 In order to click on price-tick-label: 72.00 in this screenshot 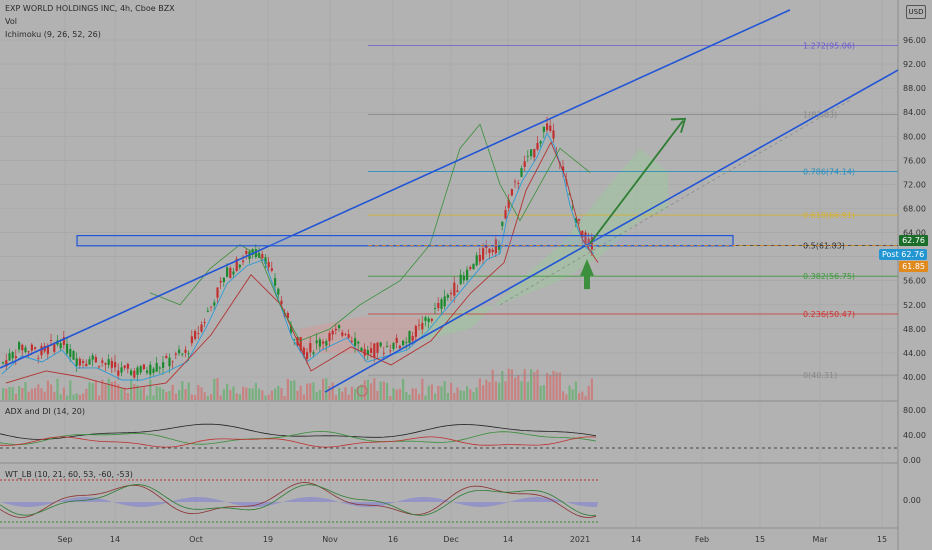, I will do `click(914, 184)`.